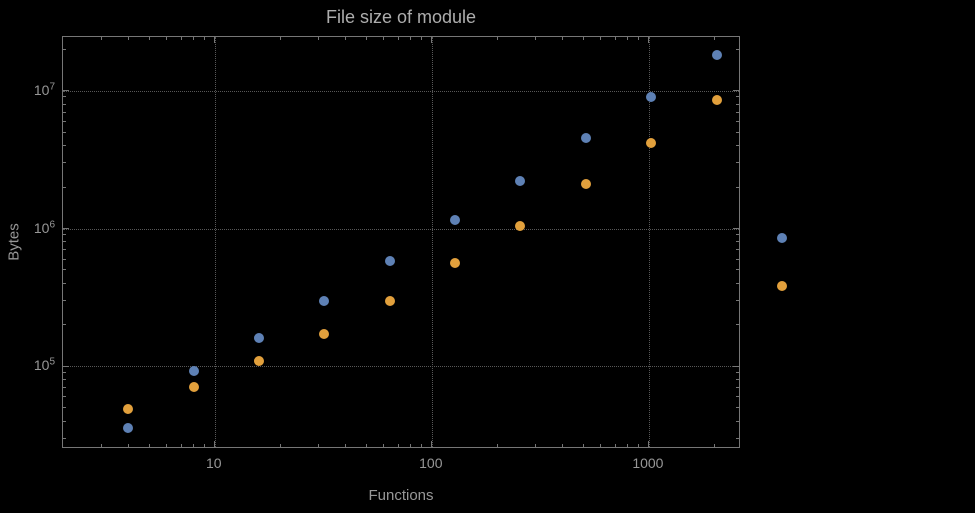 This screenshot has height=513, width=975. I want to click on y-tick-label: 10⁶, so click(44, 227).